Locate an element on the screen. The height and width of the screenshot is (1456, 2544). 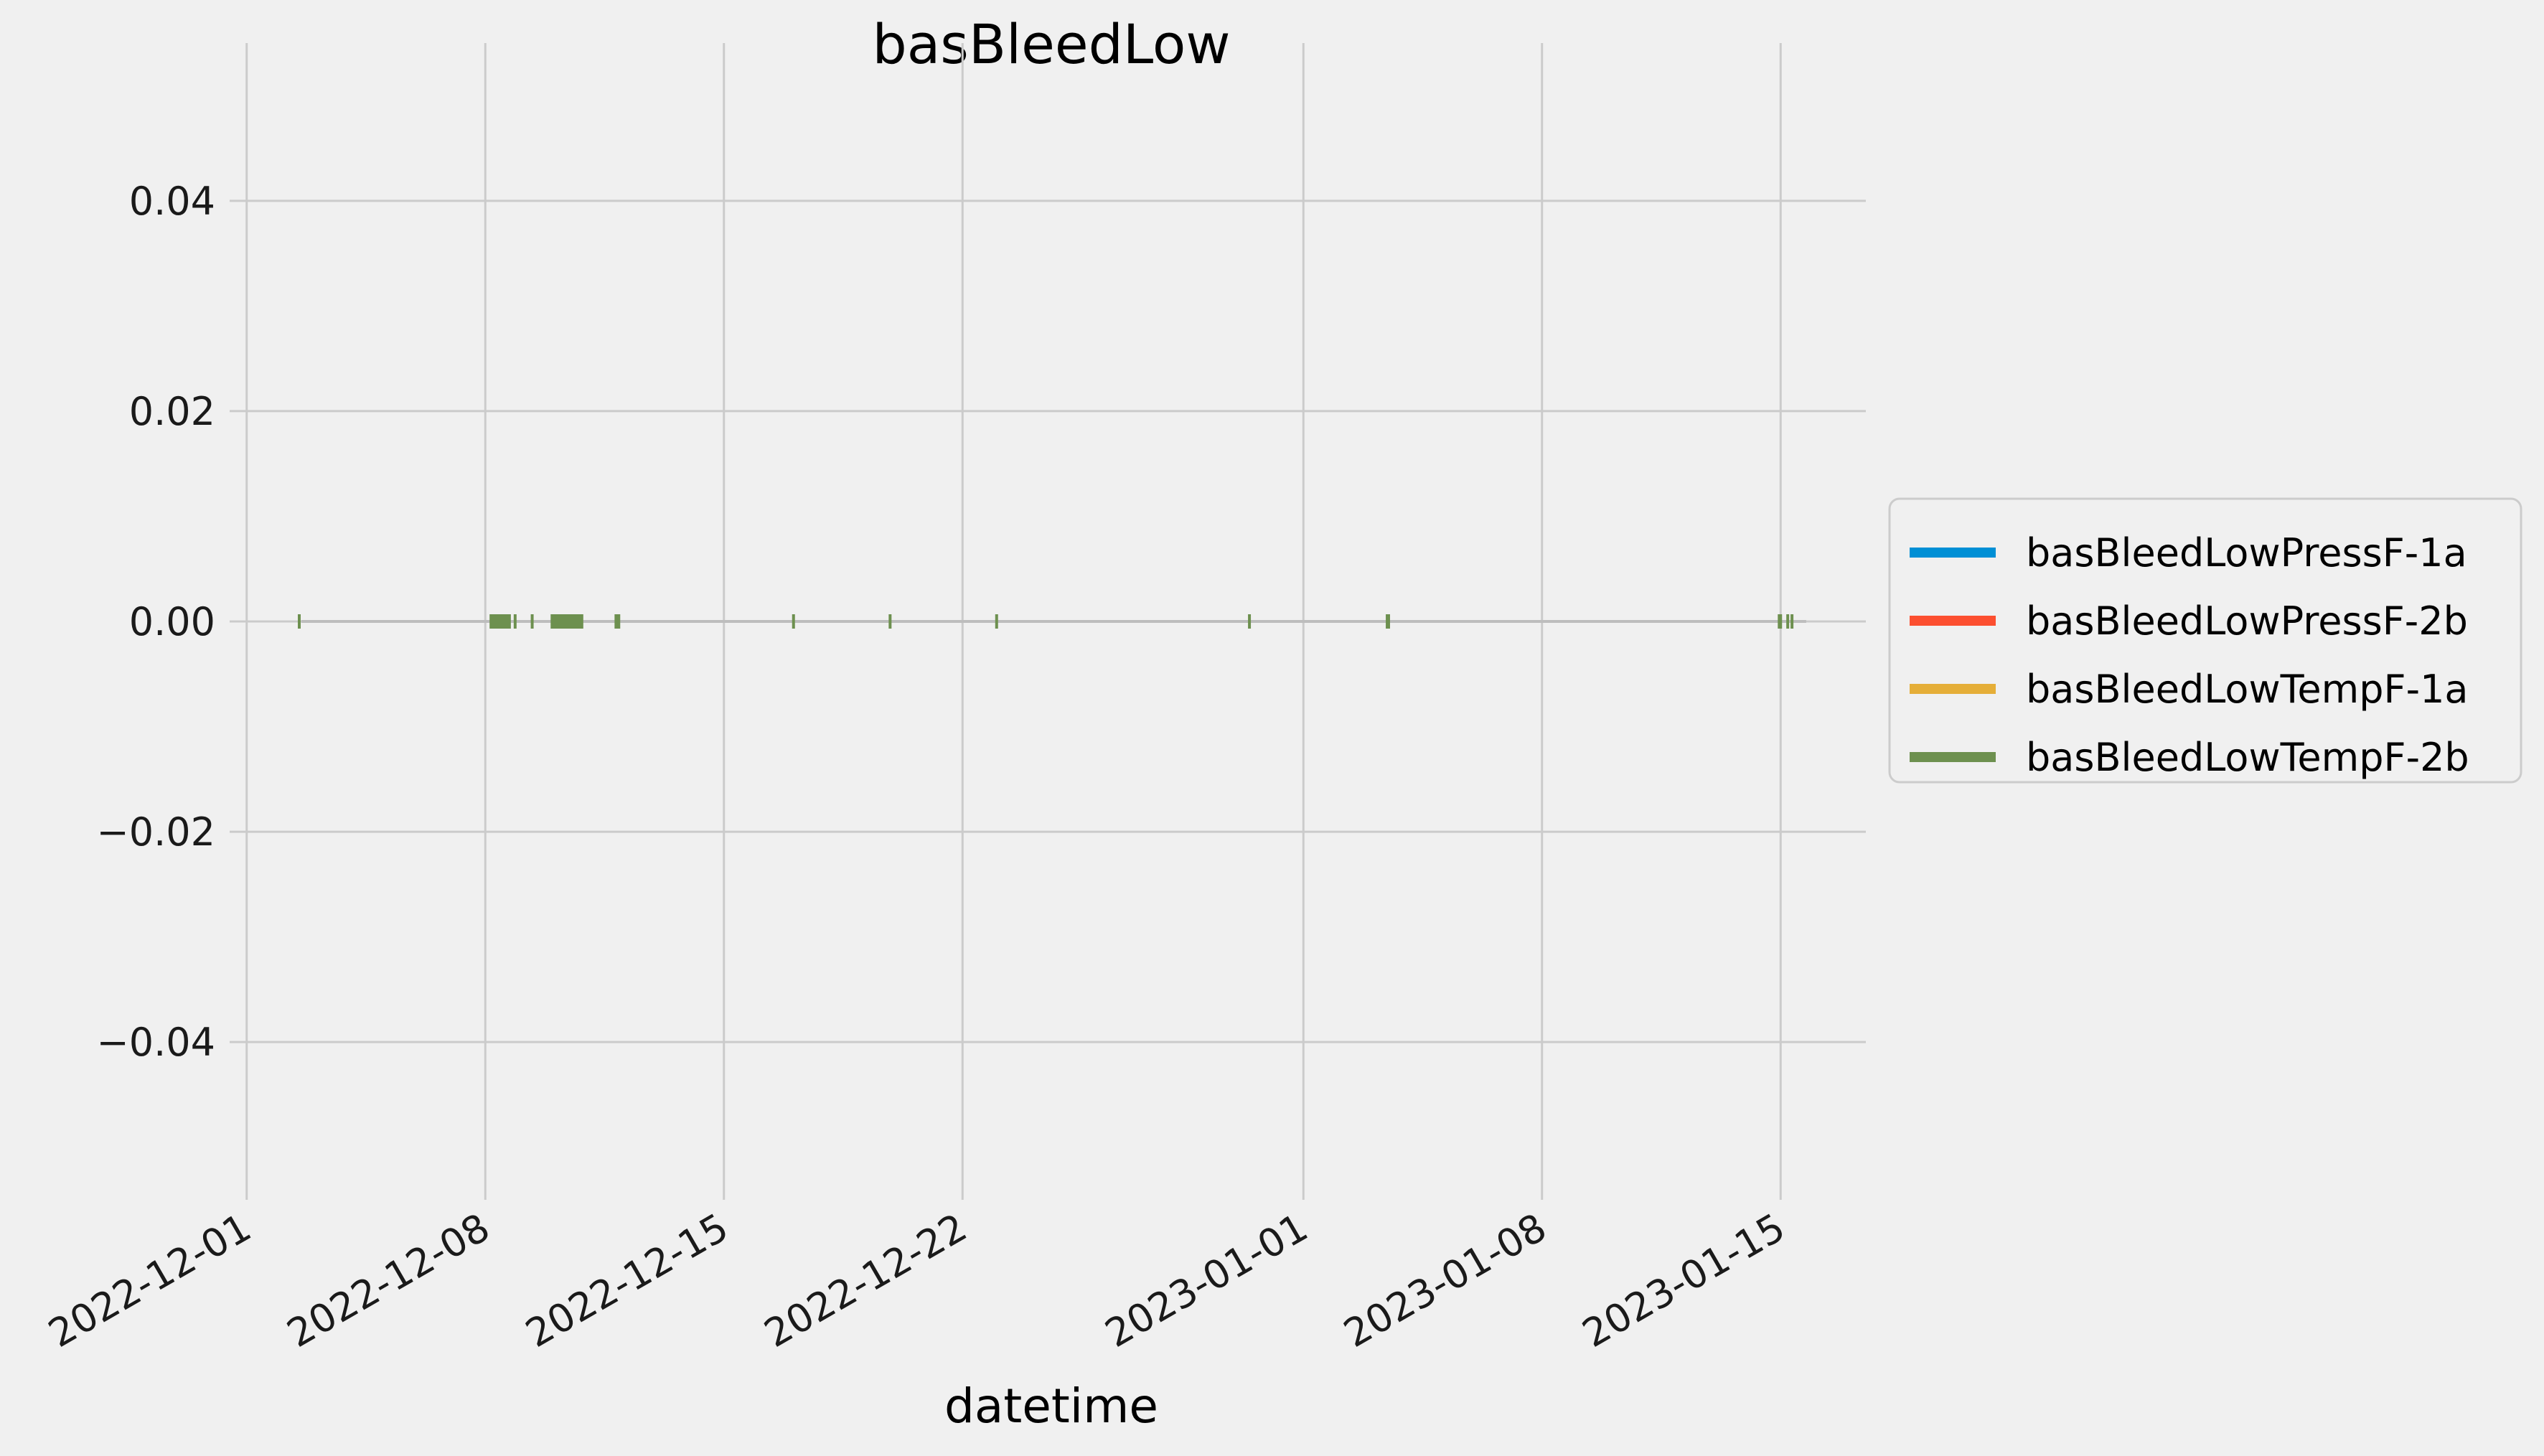
legend-entry: basBleedLowTempF-1a is located at coordinates (2247, 689).